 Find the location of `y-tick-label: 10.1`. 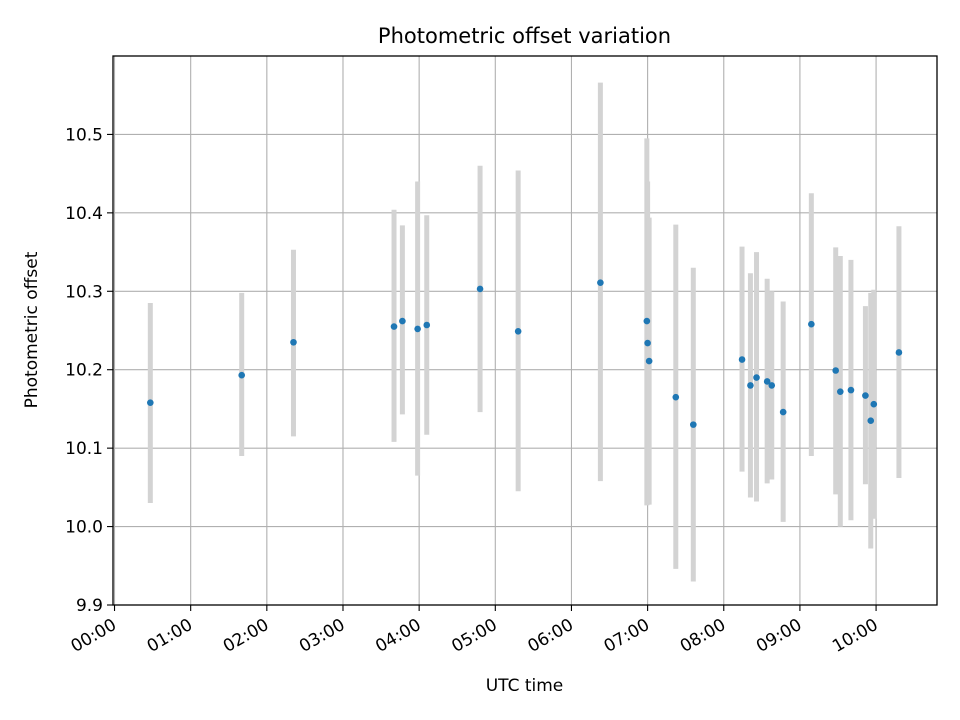

y-tick-label: 10.1 is located at coordinates (84, 449).